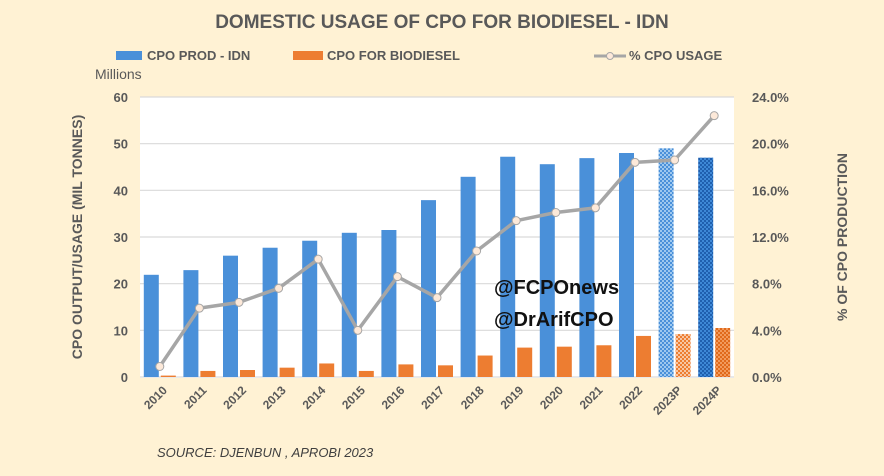 This screenshot has width=884, height=476. I want to click on x-tick: 2019, so click(512, 397).